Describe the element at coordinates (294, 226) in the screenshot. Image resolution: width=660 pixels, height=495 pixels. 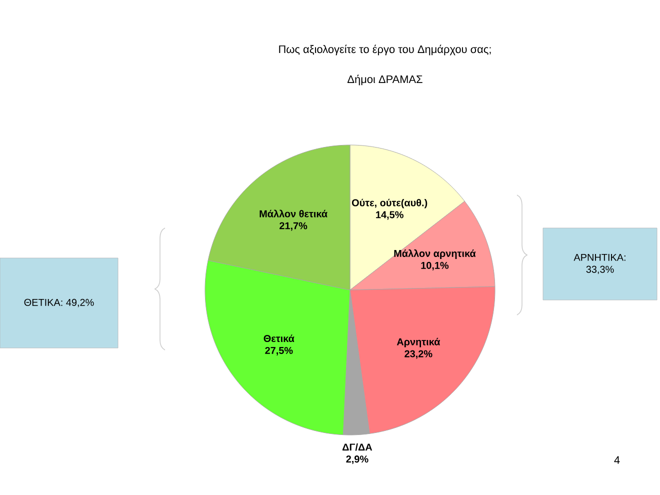
I see `data-label: 21,7%` at that location.